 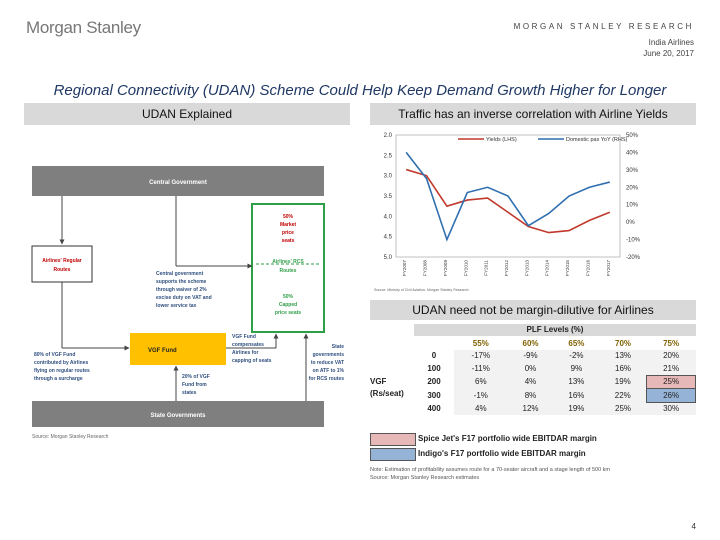 What do you see at coordinates (387, 388) in the screenshot?
I see `vgf-axis-label: VGF (Rs/seat)` at bounding box center [387, 388].